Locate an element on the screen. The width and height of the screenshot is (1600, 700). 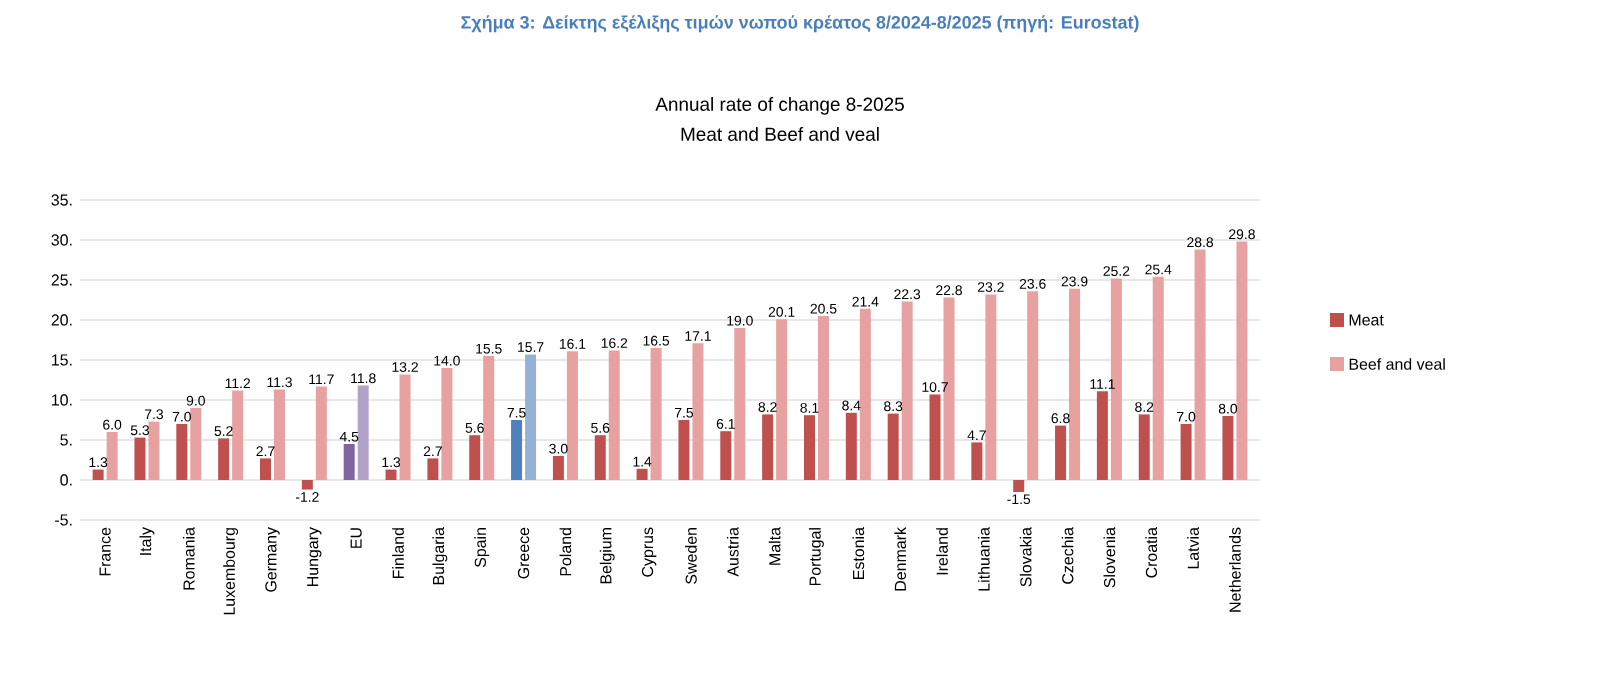
chart-title: Σχήμα 3: Δείκτης εξέλιξης τιμών νωπού κρέατος 8/2024-8/2025 (πηγή: Eurostat) is located at coordinates (800, 24).